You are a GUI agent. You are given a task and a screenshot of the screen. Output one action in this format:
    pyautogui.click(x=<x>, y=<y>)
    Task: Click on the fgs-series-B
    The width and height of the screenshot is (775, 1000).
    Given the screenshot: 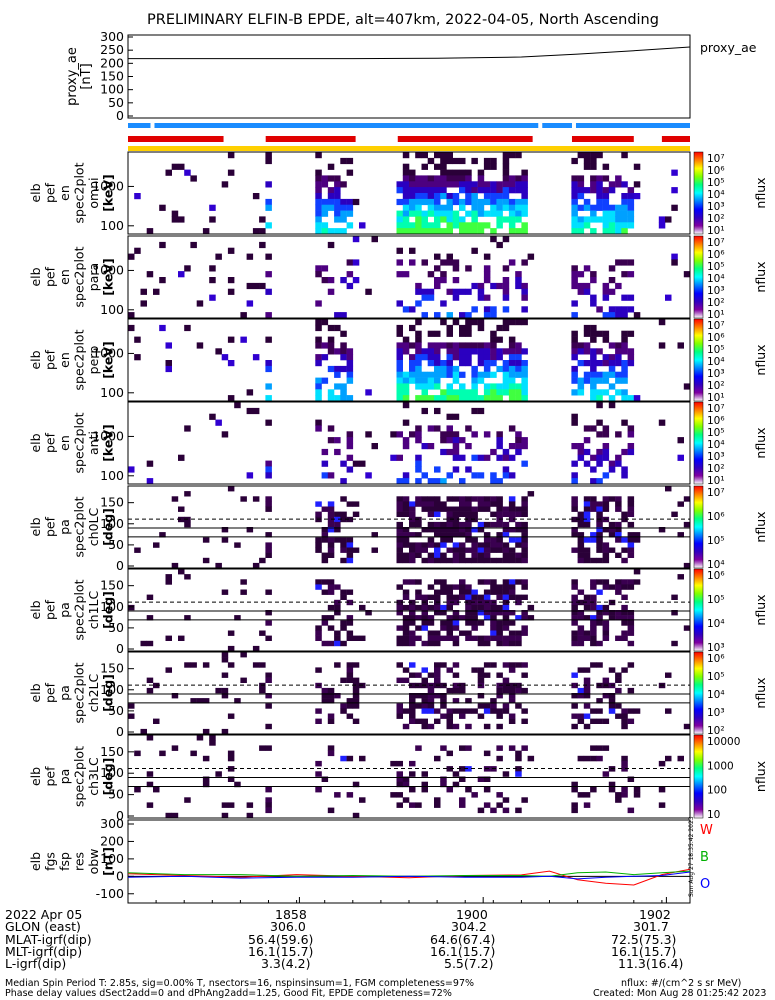 What is the action you would take?
    pyautogui.click(x=409, y=873)
    